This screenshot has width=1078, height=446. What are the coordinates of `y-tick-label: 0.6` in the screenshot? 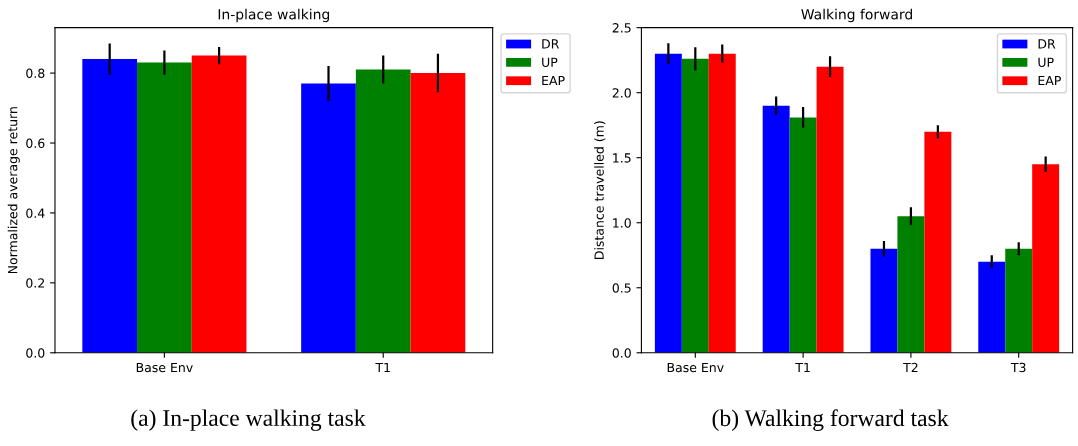 It's located at (35, 143).